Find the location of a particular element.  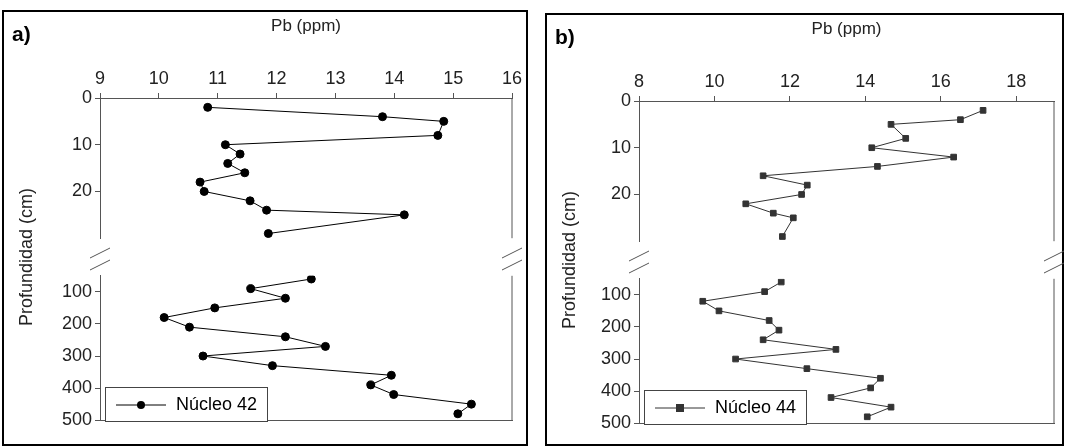

x-tick-label: 18 is located at coordinates (1016, 81).